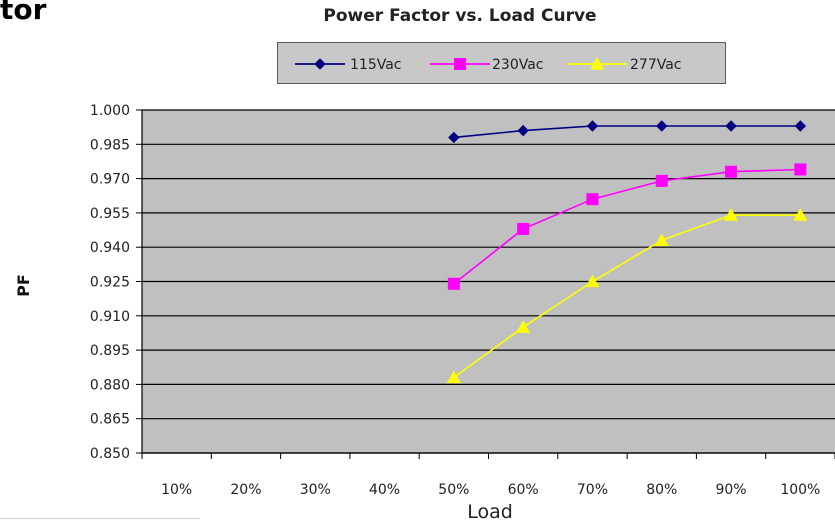 This screenshot has height=525, width=835. Describe the element at coordinates (384, 490) in the screenshot. I see `x-tick-label: 40%` at that location.